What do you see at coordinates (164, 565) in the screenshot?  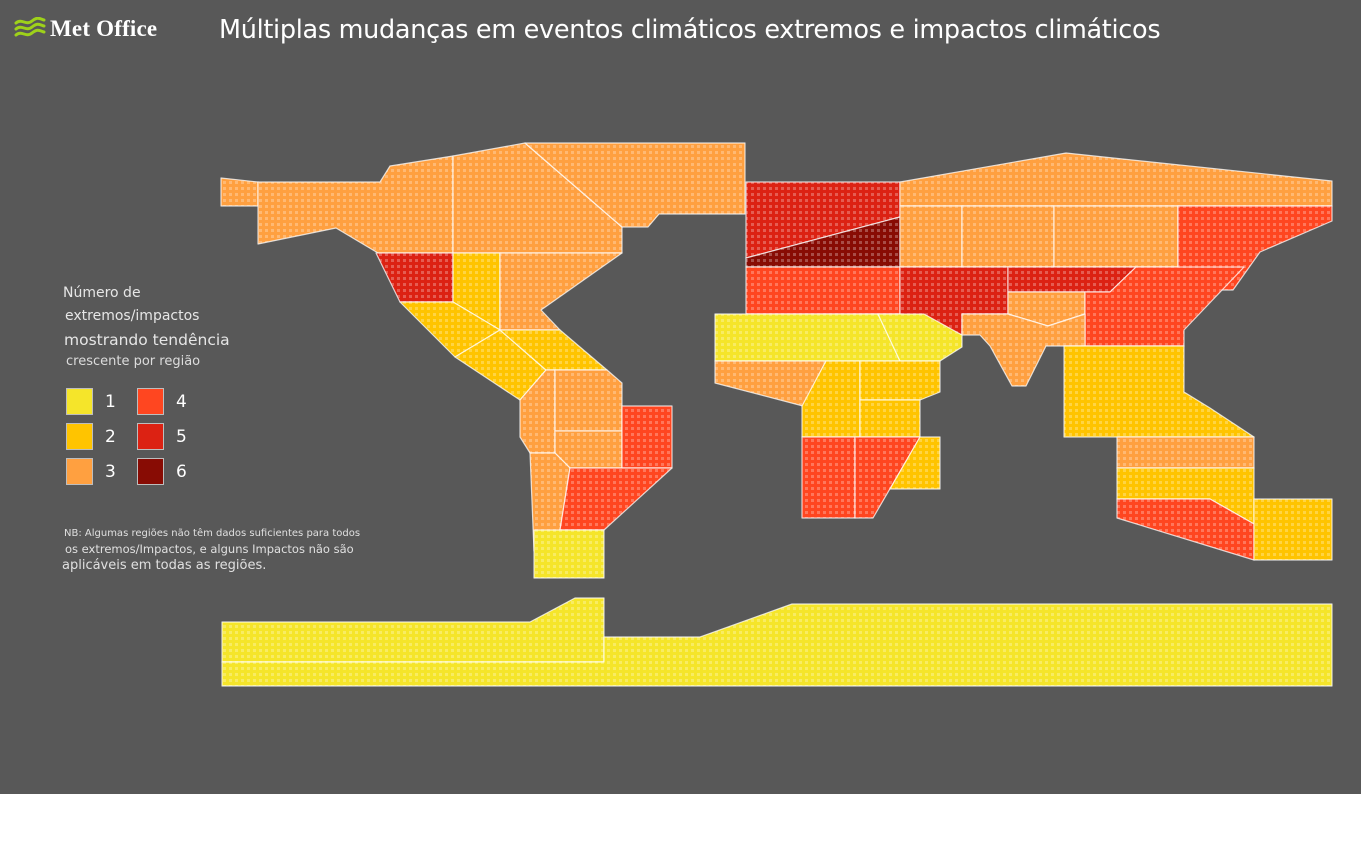 I see `footnote-line-3: aplicáveis em todas as regiões.` at bounding box center [164, 565].